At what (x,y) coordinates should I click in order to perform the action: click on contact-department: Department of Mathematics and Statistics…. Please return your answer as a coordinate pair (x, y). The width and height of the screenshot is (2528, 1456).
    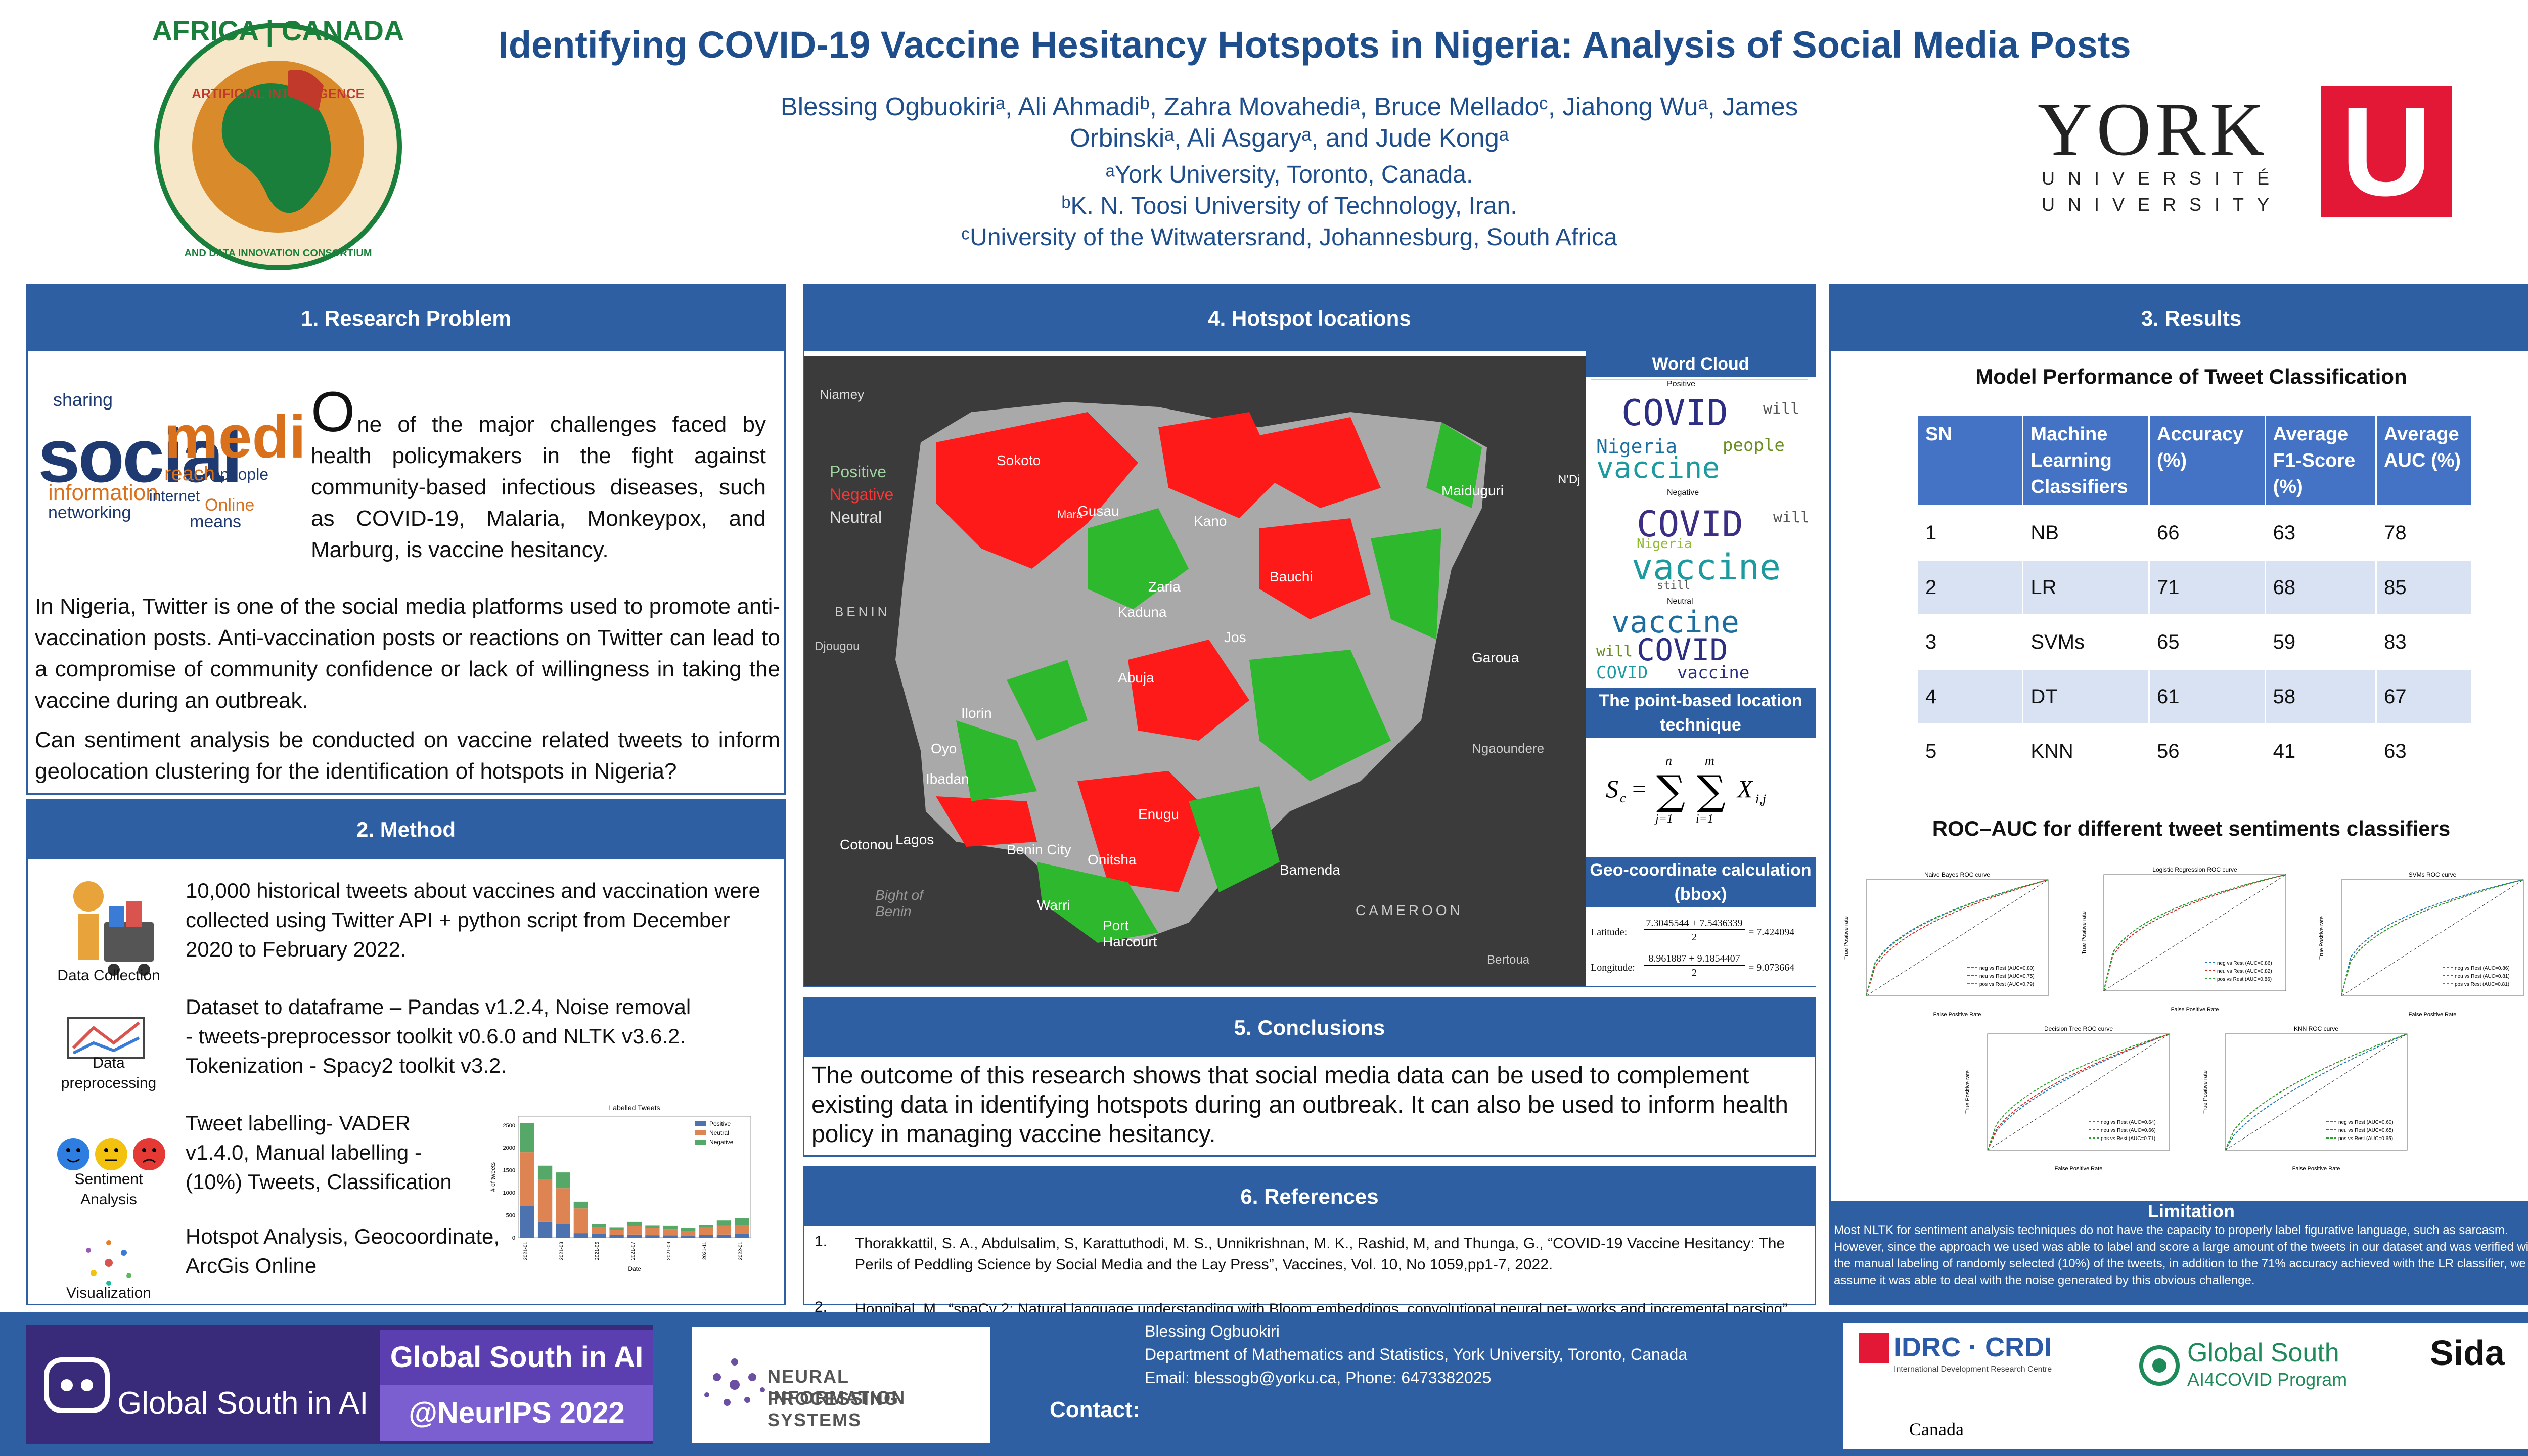
    Looking at the image, I should click on (1417, 1354).